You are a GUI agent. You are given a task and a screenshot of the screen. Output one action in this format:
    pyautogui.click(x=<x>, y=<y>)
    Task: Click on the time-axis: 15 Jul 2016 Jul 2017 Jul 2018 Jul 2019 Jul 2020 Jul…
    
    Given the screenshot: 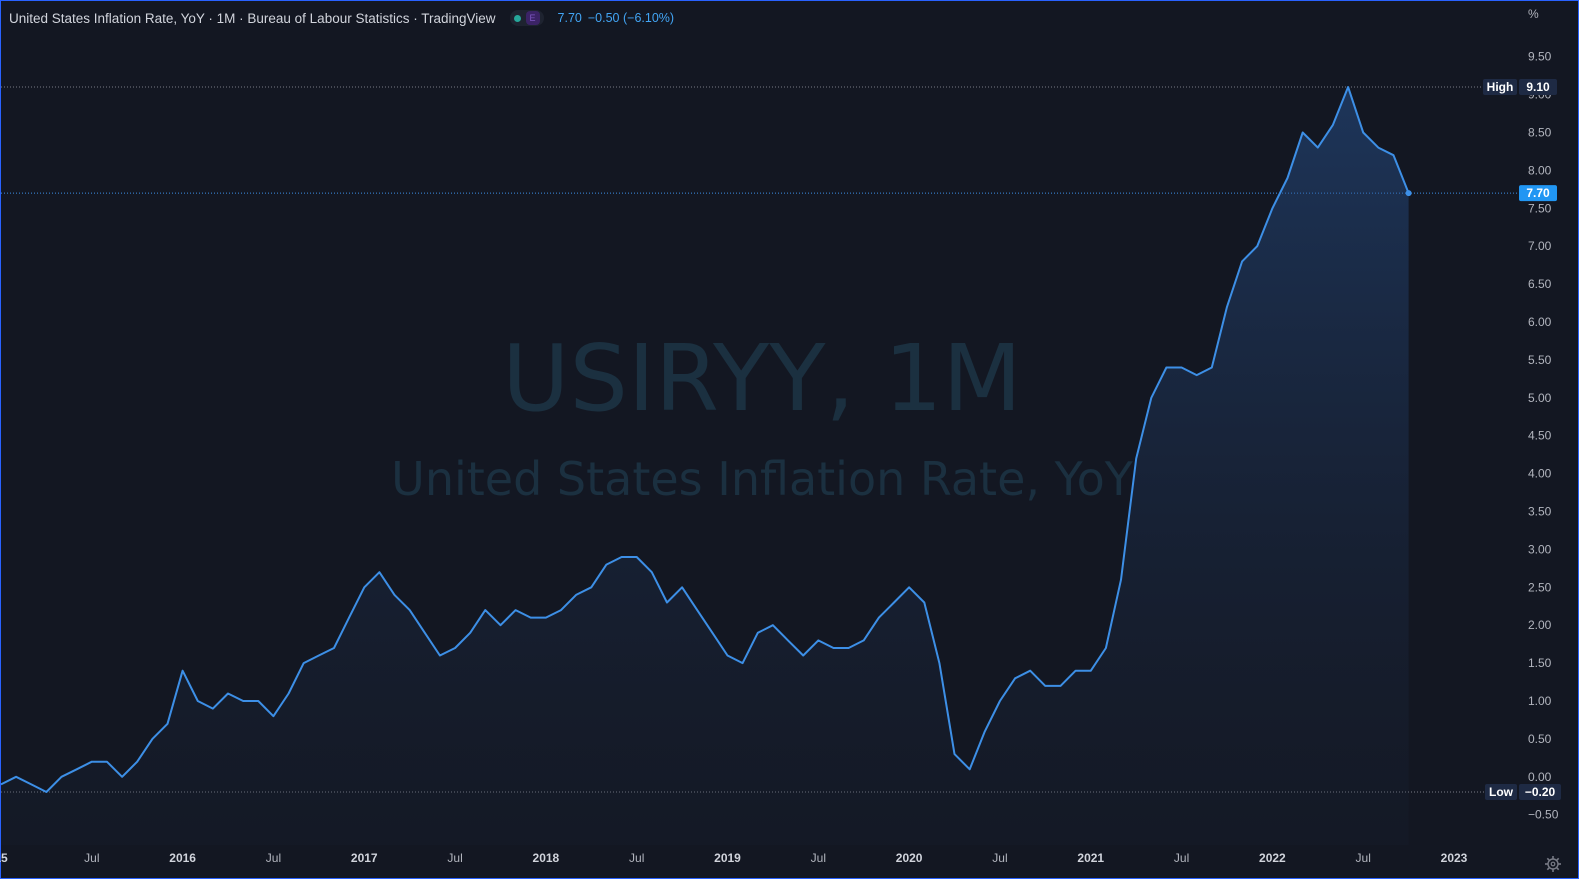 What is the action you would take?
    pyautogui.click(x=734, y=858)
    